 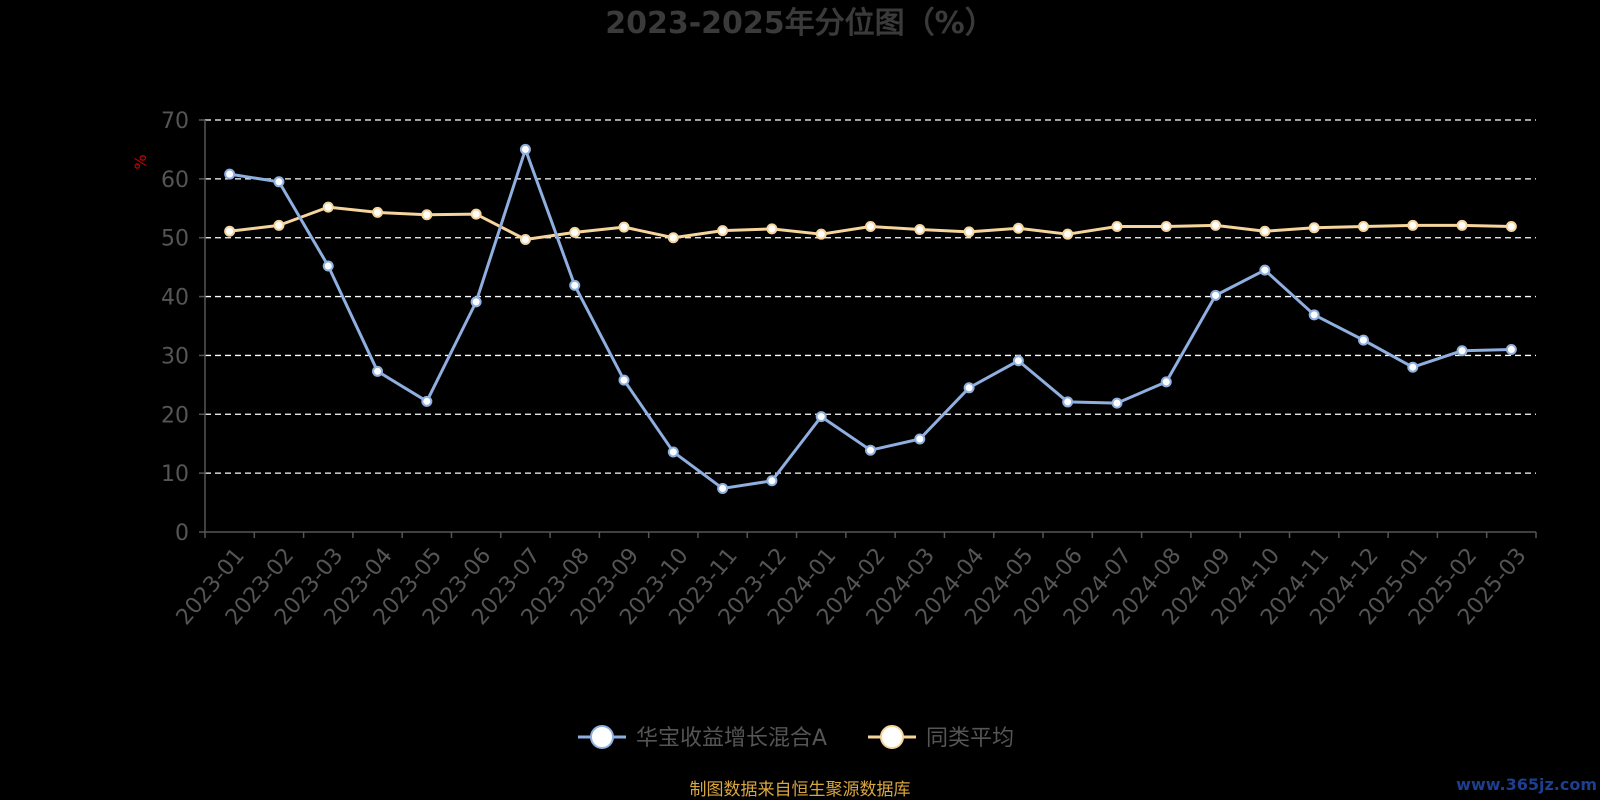 What do you see at coordinates (800, 23) in the screenshot?
I see `chart-title: 2023-2025年分位图（%）` at bounding box center [800, 23].